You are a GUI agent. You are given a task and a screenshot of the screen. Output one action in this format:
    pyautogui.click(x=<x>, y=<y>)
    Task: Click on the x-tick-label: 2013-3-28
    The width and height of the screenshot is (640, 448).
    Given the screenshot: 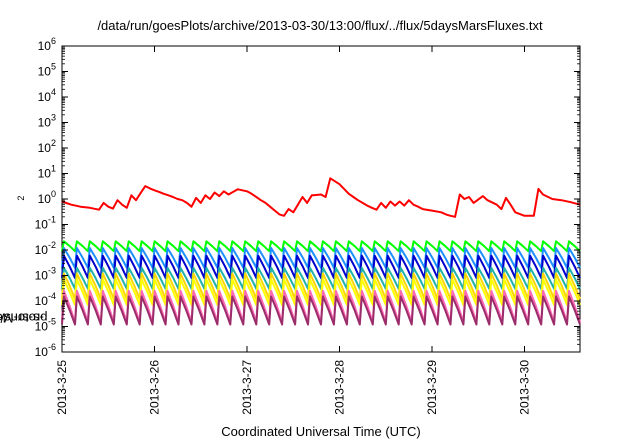 What is the action you would take?
    pyautogui.click(x=340, y=387)
    